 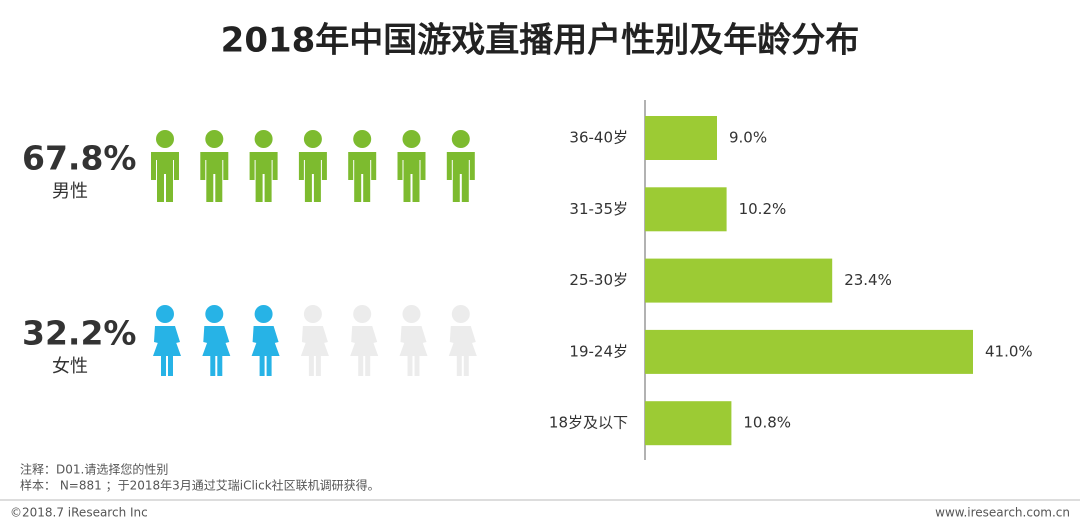 I want to click on category-label: 36-40岁, so click(x=598, y=138).